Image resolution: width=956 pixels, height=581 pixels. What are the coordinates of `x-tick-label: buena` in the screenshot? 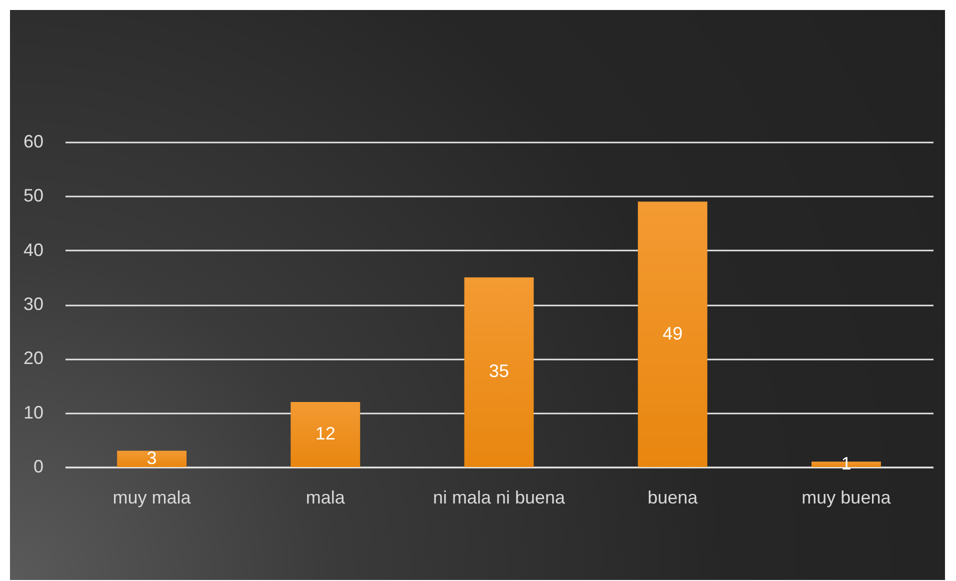 It's located at (673, 498).